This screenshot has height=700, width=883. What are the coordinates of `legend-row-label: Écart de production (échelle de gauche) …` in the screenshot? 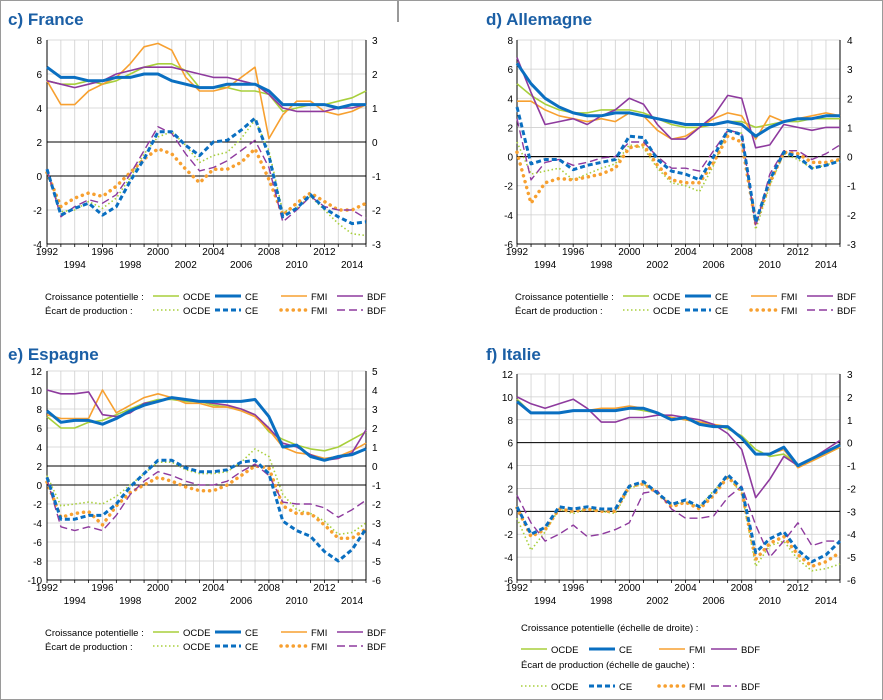 It's located at (608, 665).